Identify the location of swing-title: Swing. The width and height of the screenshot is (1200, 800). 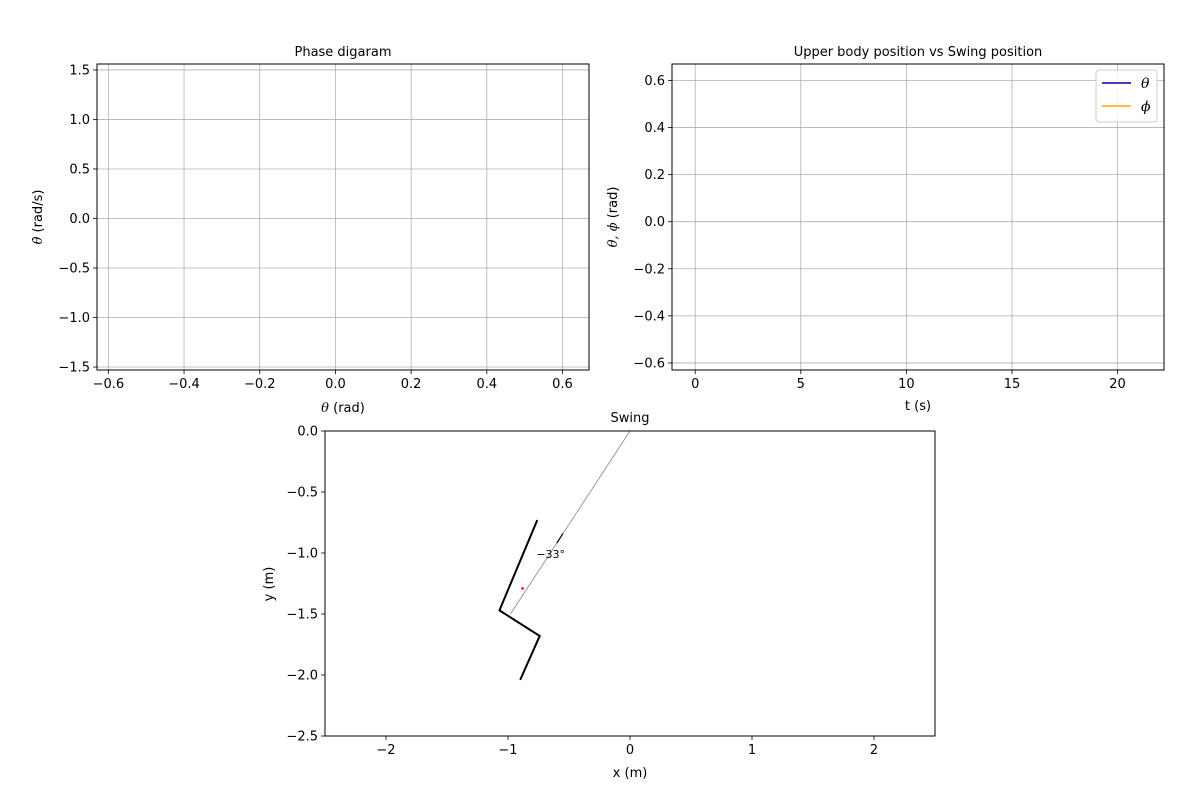
(630, 418).